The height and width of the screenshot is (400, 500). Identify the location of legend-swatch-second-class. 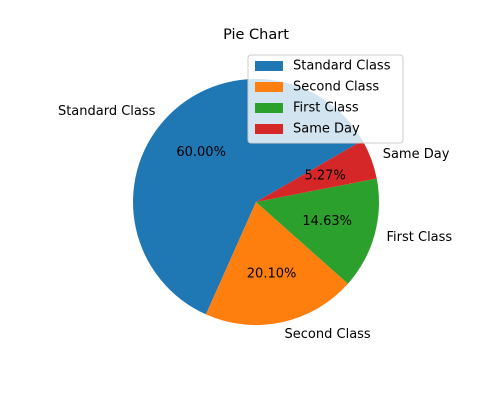
(269, 87).